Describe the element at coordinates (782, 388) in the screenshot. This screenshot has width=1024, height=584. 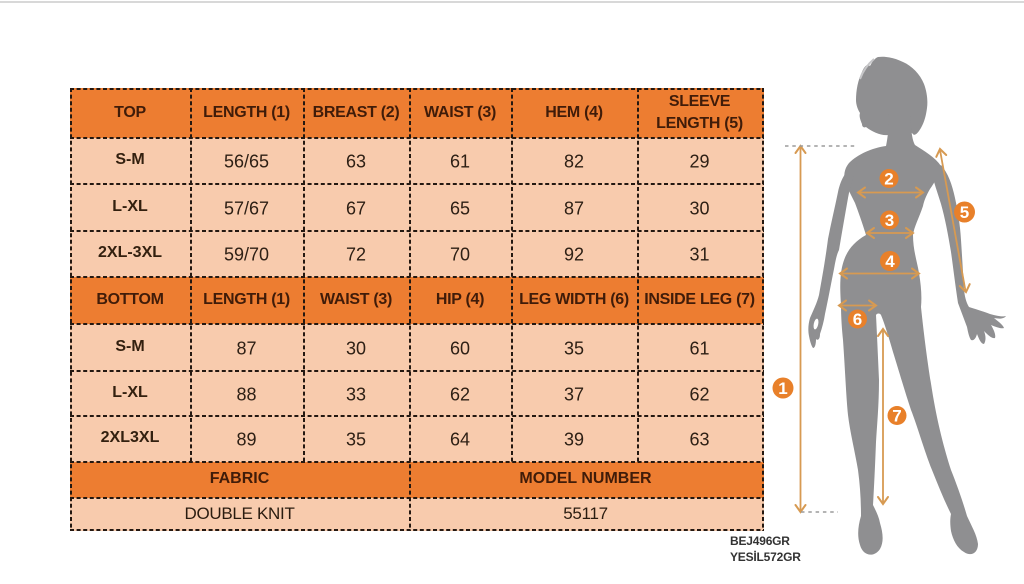
I see `svg-text: 1` at that location.